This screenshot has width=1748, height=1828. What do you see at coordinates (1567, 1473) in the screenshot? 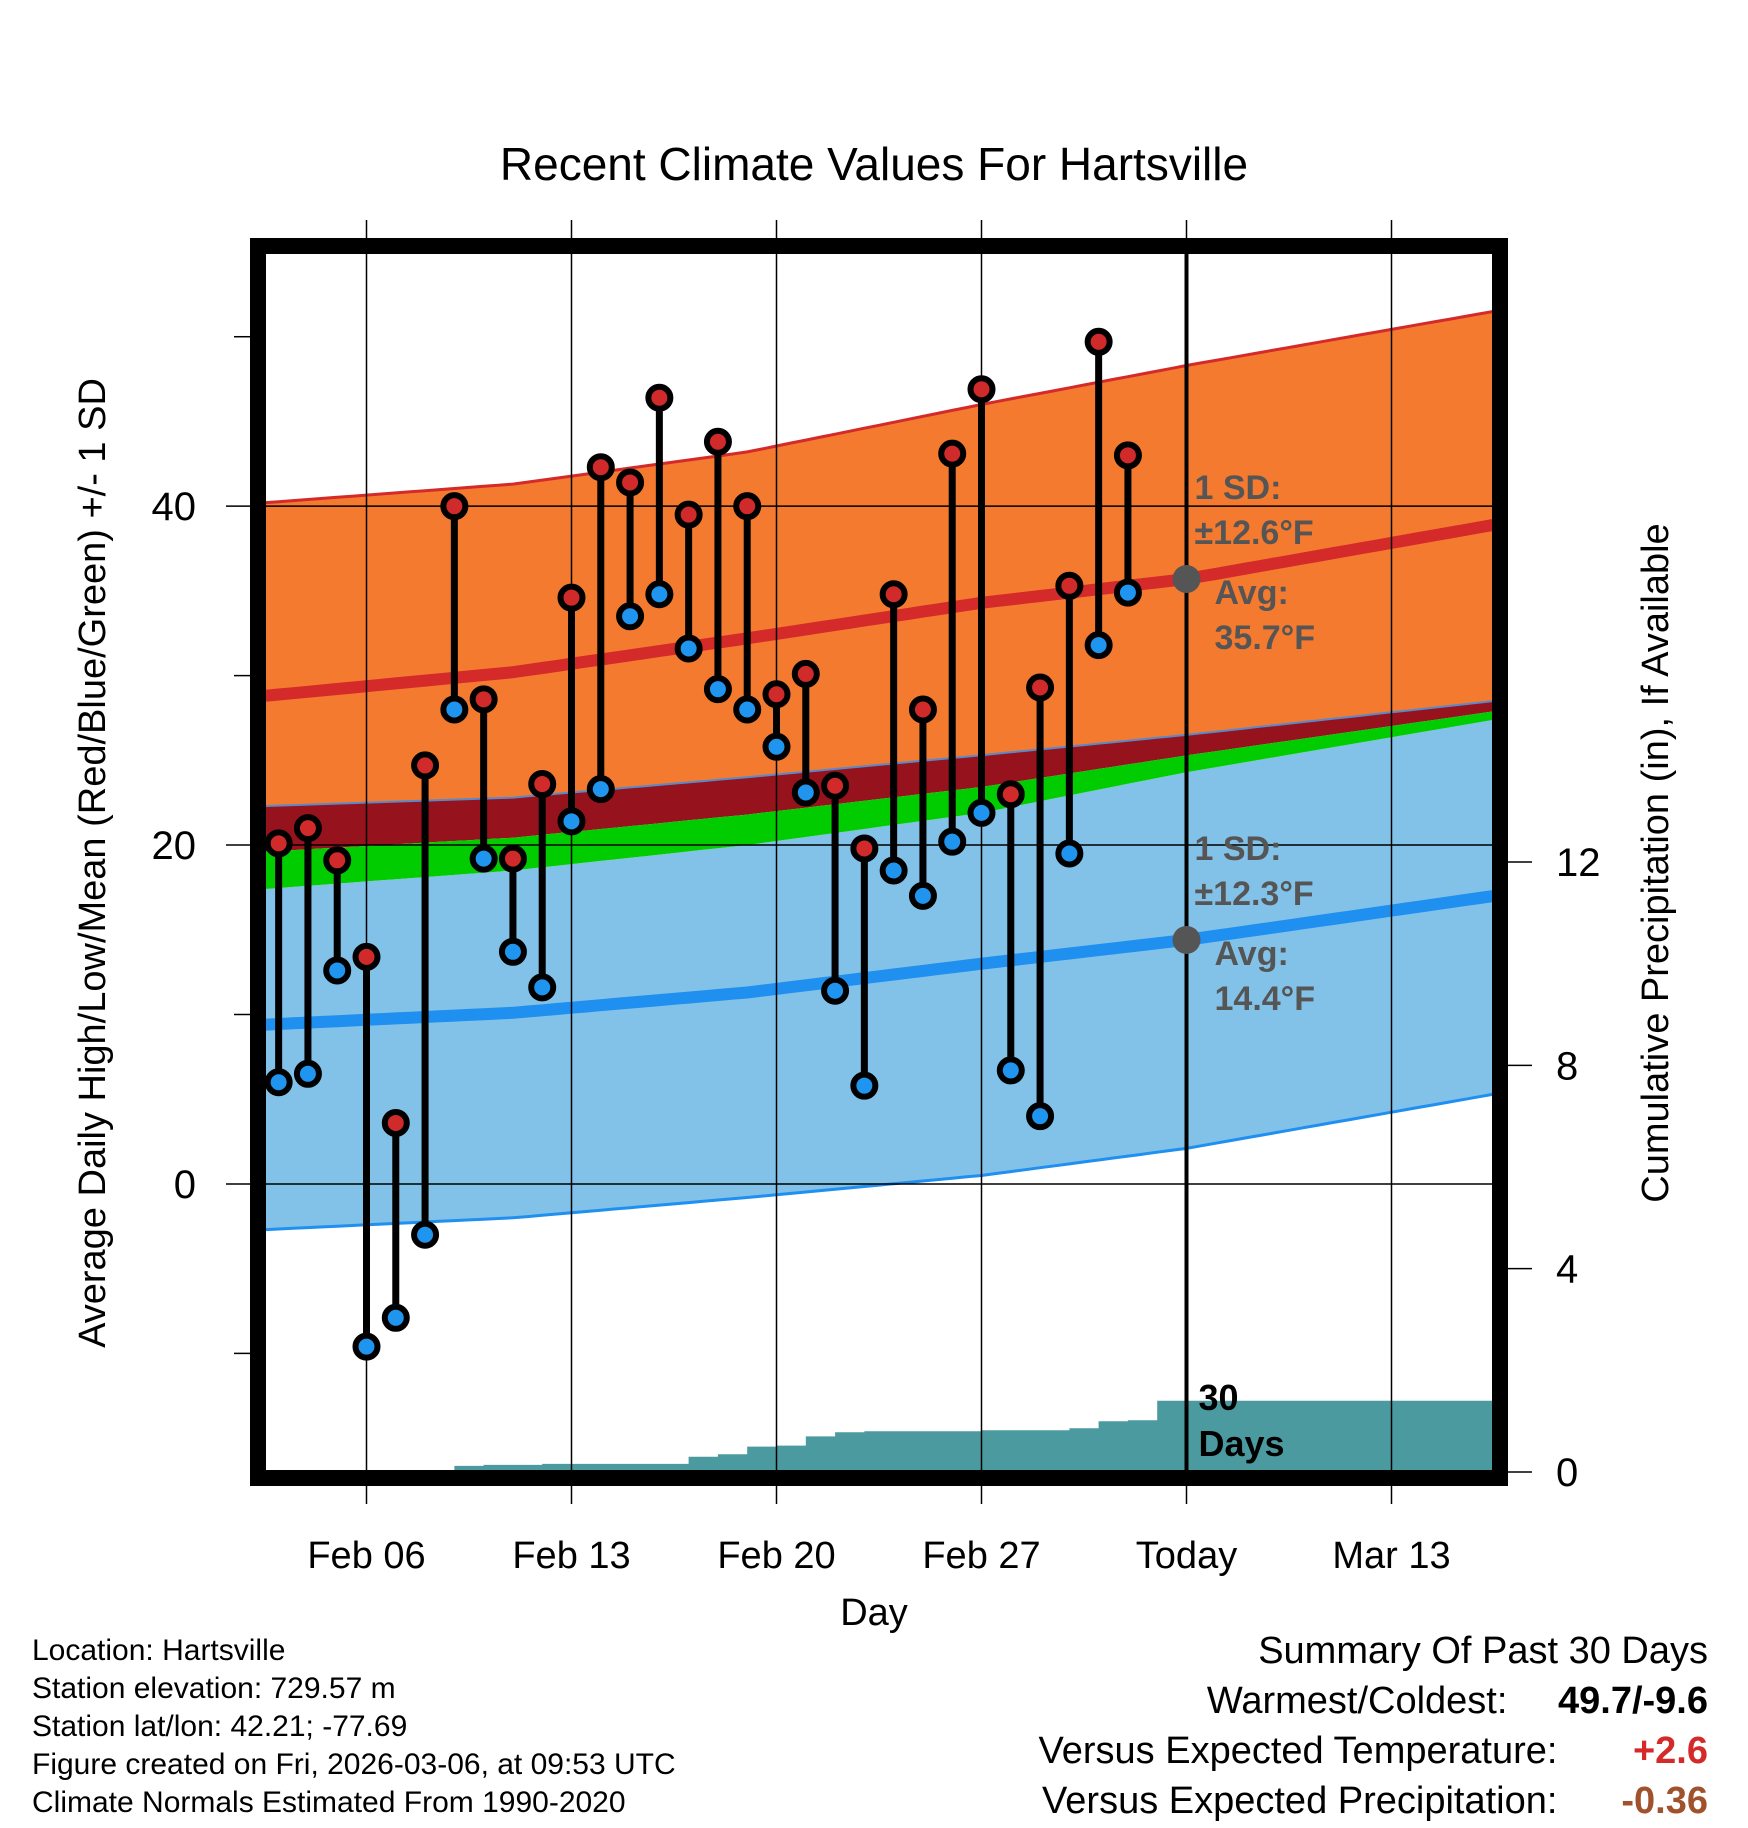
I see `y2-tick-label-0: 0` at bounding box center [1567, 1473].